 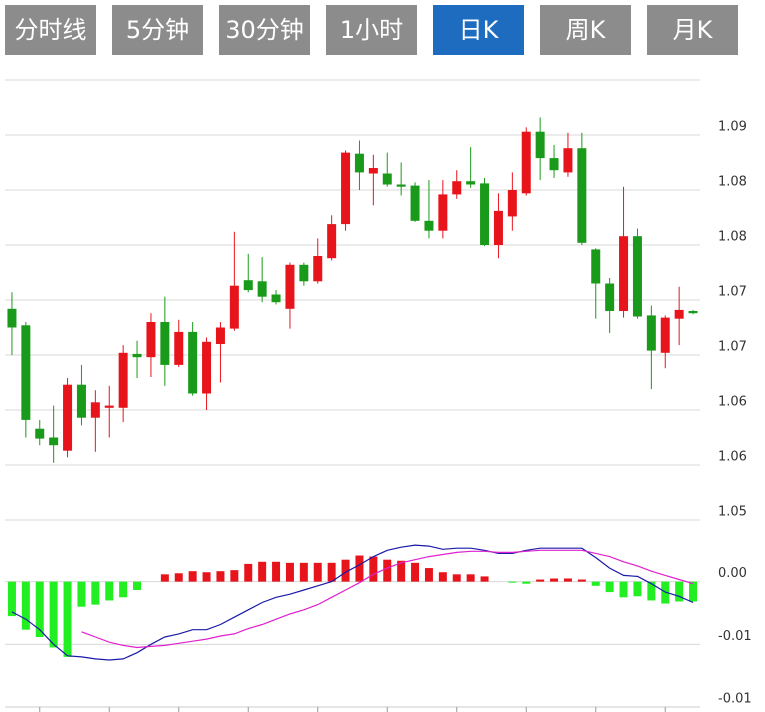 What do you see at coordinates (50, 30) in the screenshot?
I see `period-tab: 分时线` at bounding box center [50, 30].